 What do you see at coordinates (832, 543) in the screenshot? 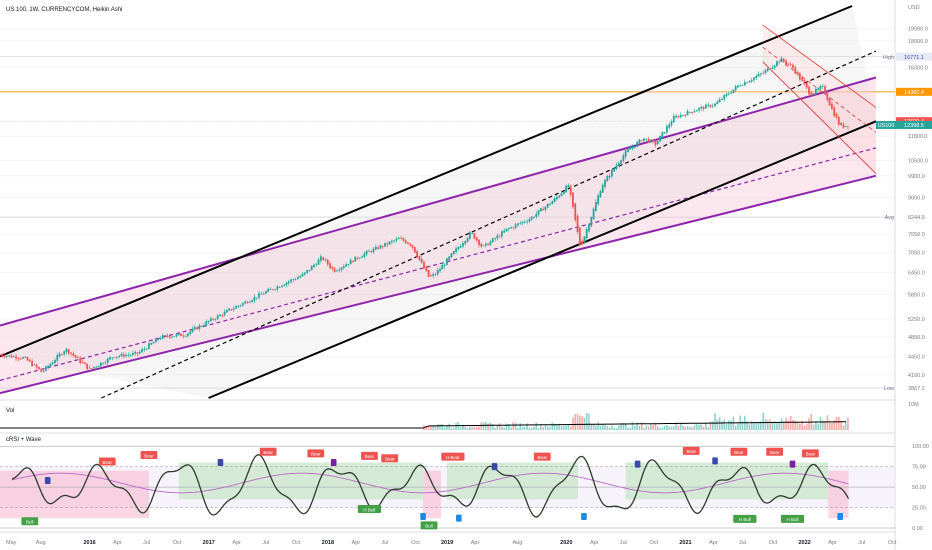
I see `time-tick-label: Apr` at bounding box center [832, 543].